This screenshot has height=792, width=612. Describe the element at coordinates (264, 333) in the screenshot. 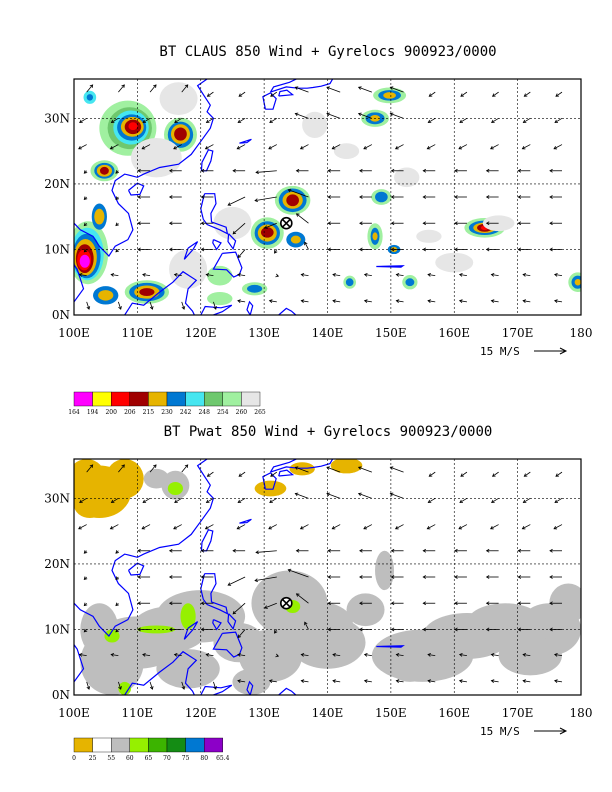

I see `longitude-label: 130E` at that location.